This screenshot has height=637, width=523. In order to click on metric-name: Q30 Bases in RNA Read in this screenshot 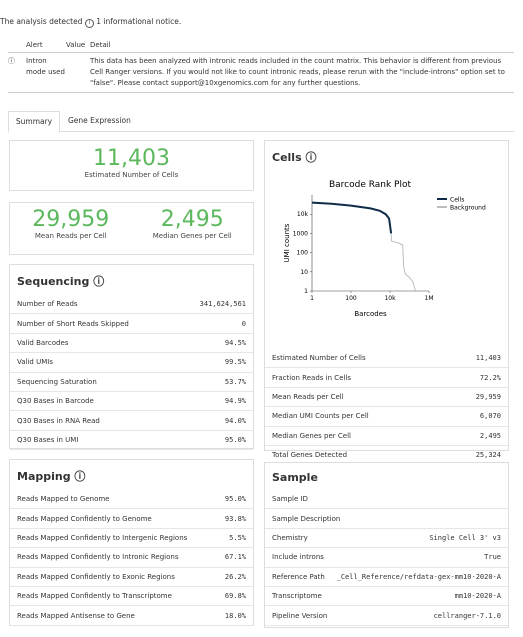, I will do `click(58, 420)`.